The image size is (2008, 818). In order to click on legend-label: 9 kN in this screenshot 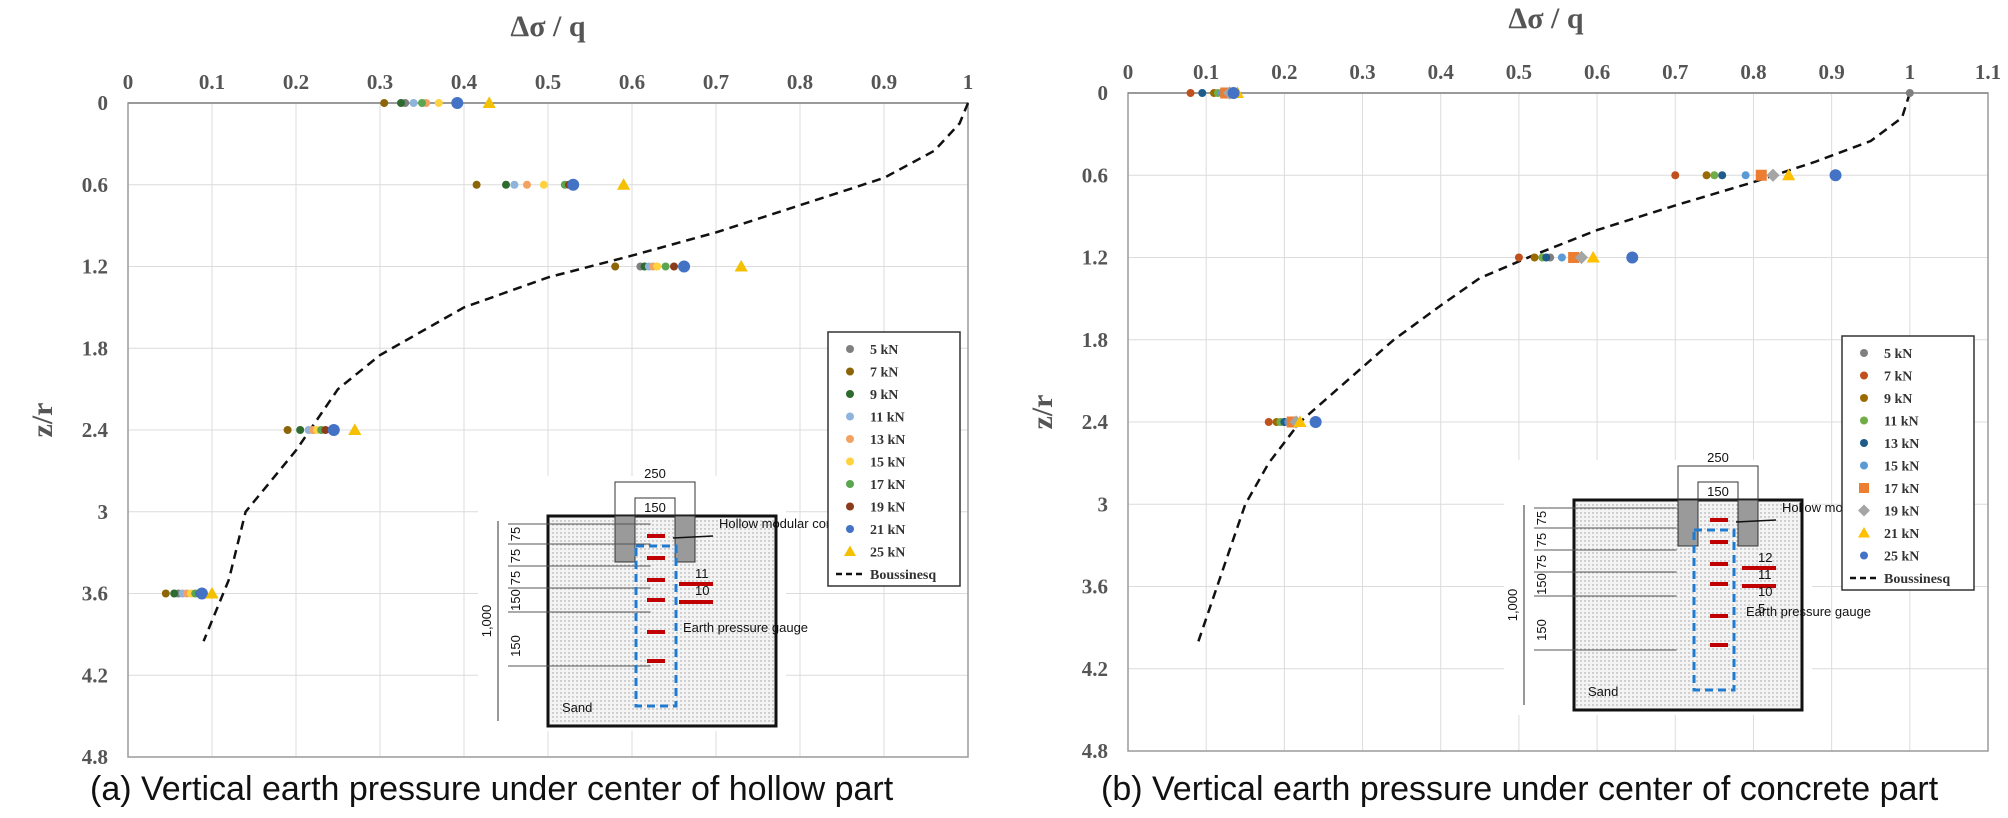, I will do `click(1898, 399)`.